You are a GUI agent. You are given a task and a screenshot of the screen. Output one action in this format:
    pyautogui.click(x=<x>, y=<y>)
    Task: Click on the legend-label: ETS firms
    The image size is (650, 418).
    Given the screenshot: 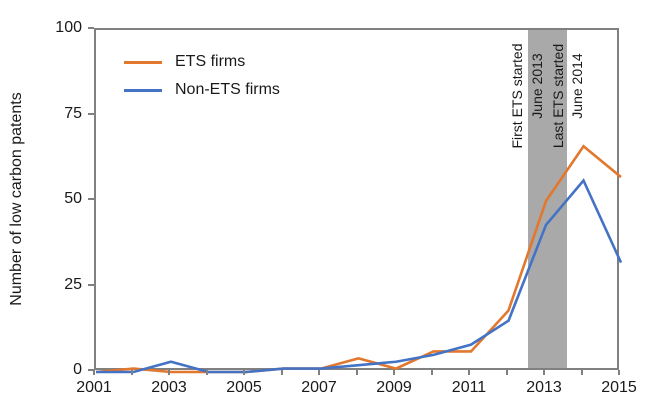 What is the action you would take?
    pyautogui.click(x=210, y=61)
    